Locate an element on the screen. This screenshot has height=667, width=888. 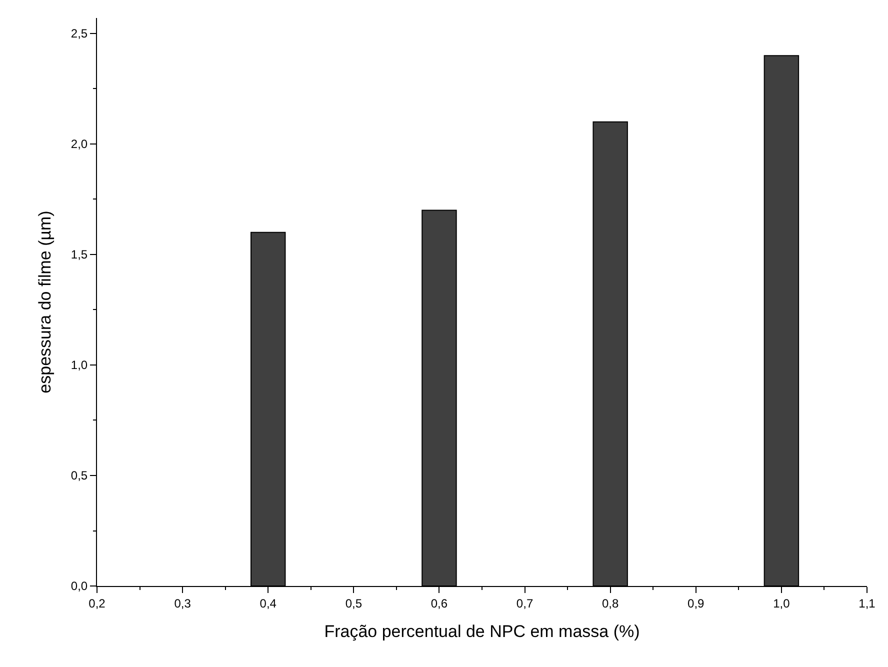
x-tick-label: 0,2 is located at coordinates (97, 603).